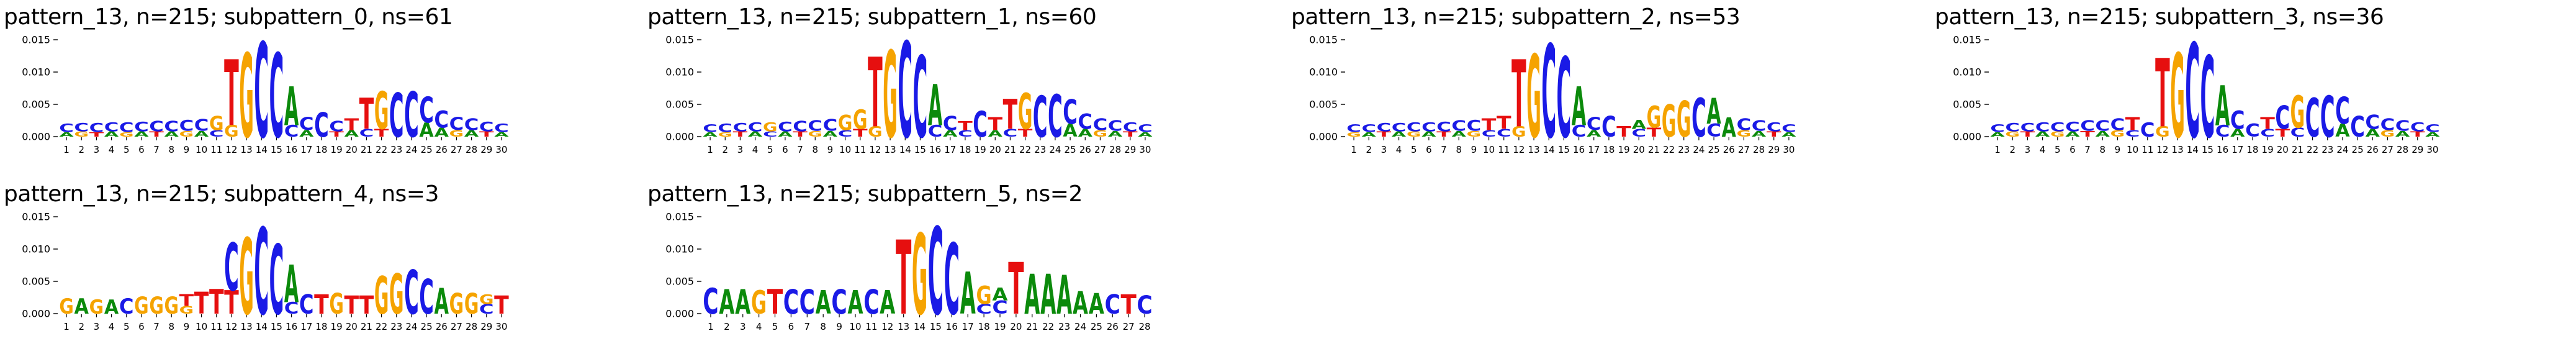 Image resolution: width=2576 pixels, height=354 pixels. Describe the element at coordinates (1064, 326) in the screenshot. I see `x-tick-label: 23` at that location.